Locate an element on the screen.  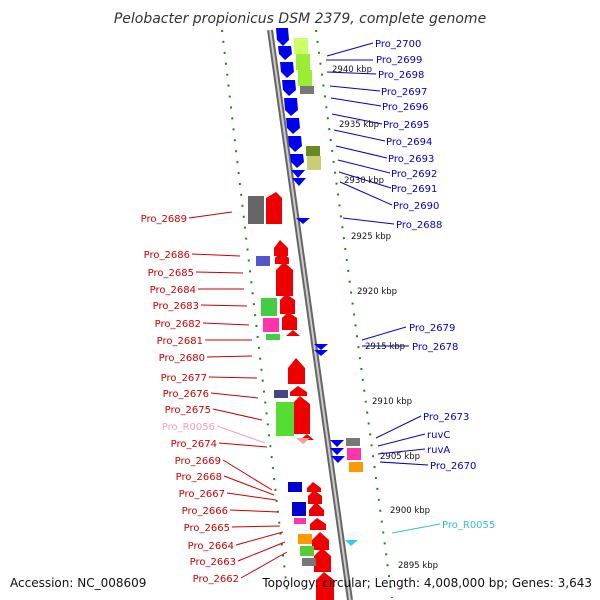
gene-label-2667: Pro_2667 is located at coordinates (202, 494).